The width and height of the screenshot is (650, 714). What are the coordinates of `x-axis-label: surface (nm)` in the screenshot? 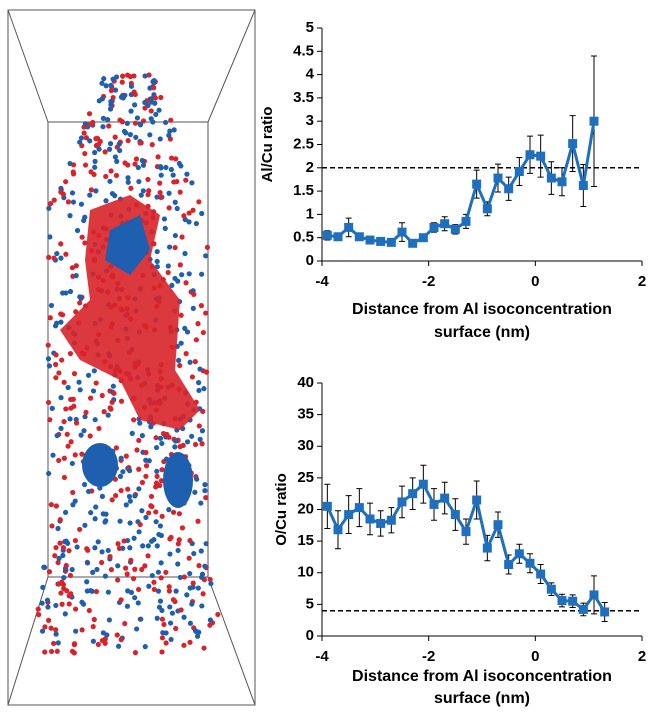 It's located at (482, 698).